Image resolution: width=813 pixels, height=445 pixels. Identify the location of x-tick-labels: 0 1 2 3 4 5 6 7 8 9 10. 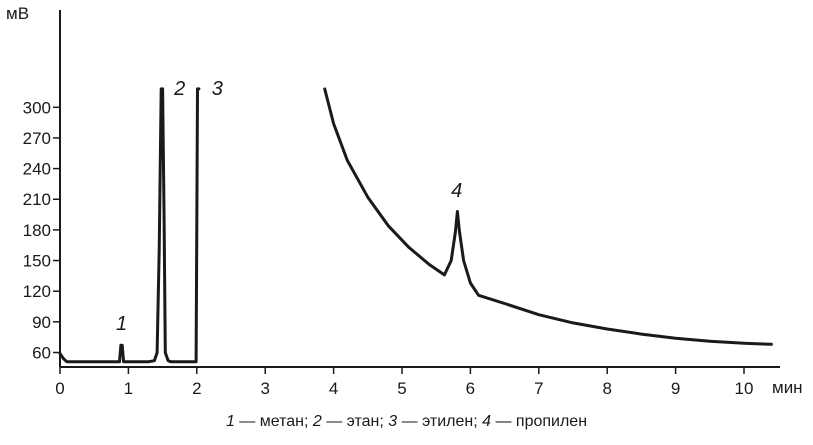
(404, 388).